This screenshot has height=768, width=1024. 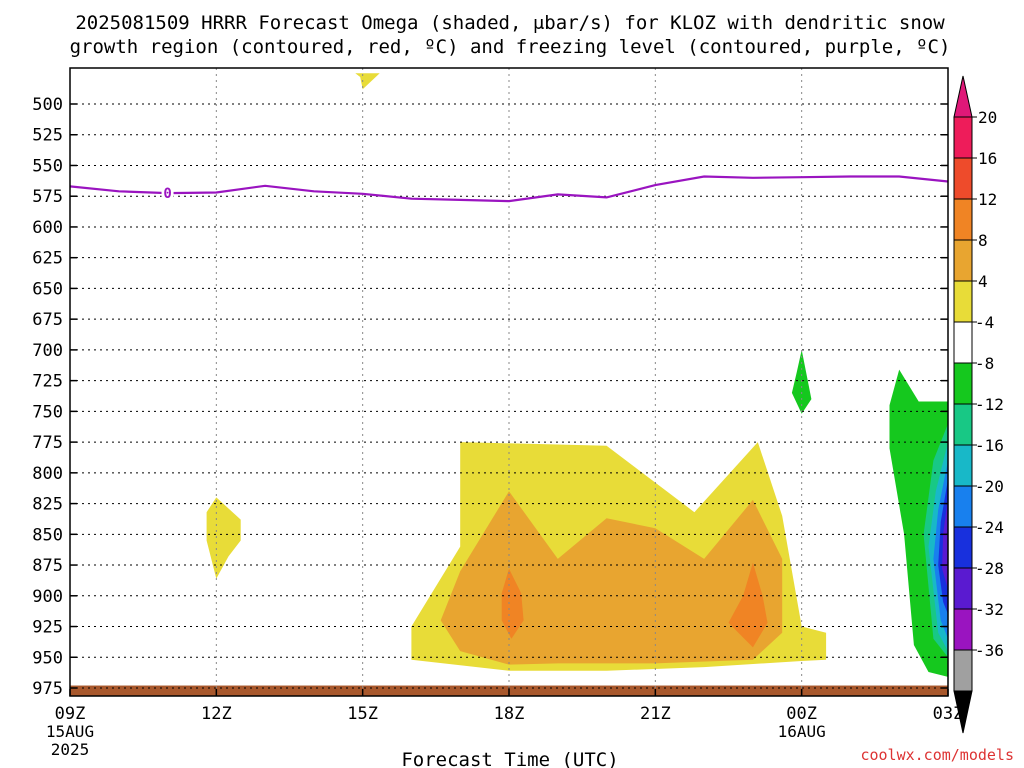 What do you see at coordinates (47, 136) in the screenshot?
I see `y-tick-label: 525` at bounding box center [47, 136].